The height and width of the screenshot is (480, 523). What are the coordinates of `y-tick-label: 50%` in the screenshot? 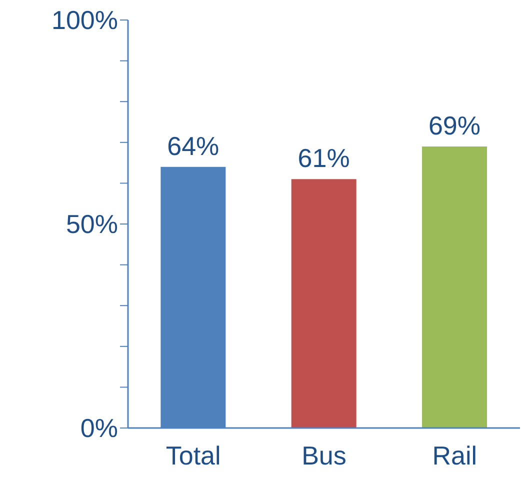 It's located at (92, 224).